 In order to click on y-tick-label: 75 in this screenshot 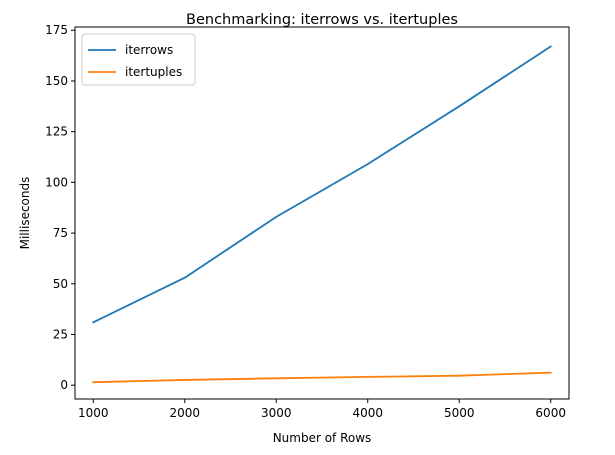, I will do `click(60, 233)`.